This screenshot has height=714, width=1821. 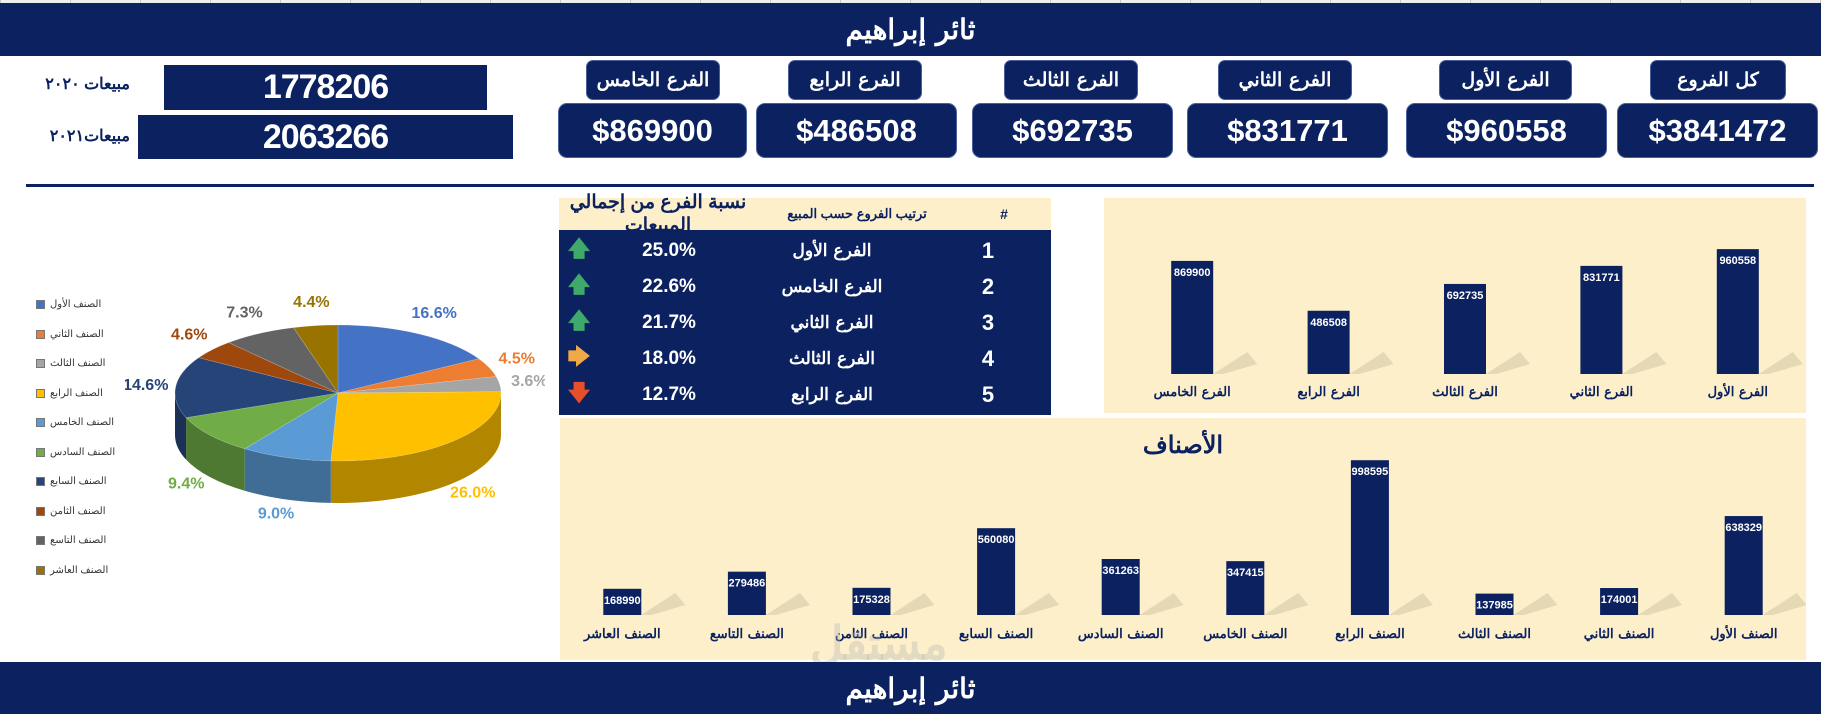 I want to click on rank-num: 1, so click(x=988, y=250).